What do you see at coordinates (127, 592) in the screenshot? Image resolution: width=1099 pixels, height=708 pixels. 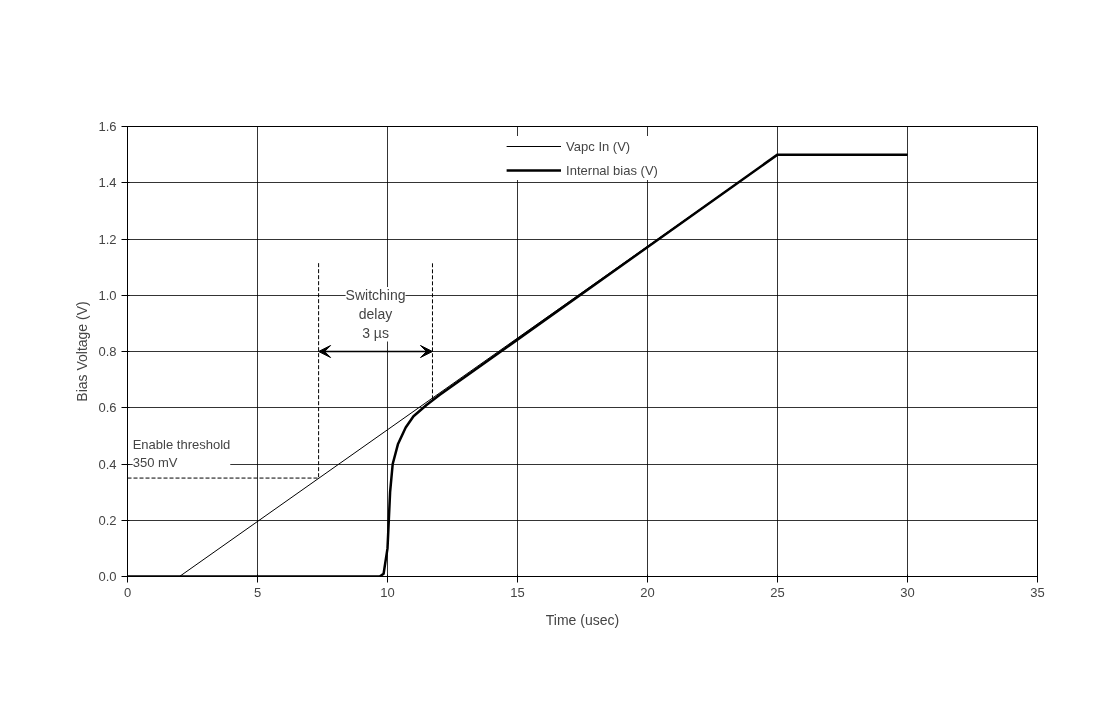 I see `x-tick-label: 0` at bounding box center [127, 592].